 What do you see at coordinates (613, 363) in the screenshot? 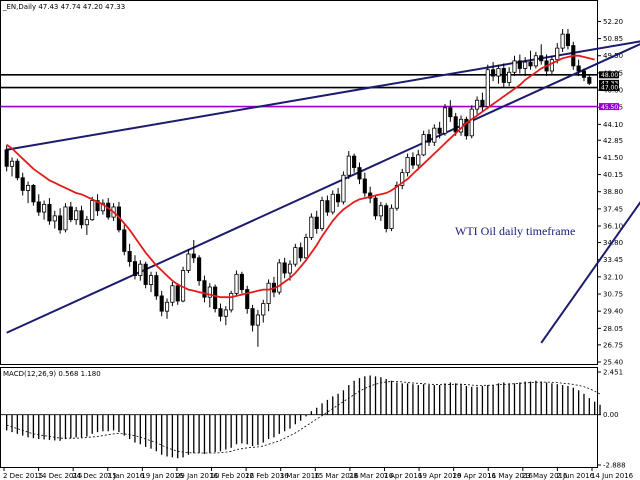
I see `price-tick-label: 25.40` at bounding box center [613, 363].